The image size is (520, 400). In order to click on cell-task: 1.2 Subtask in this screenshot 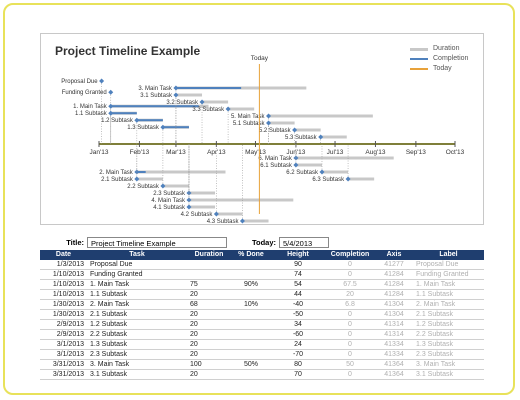, I will do `click(137, 325)`.